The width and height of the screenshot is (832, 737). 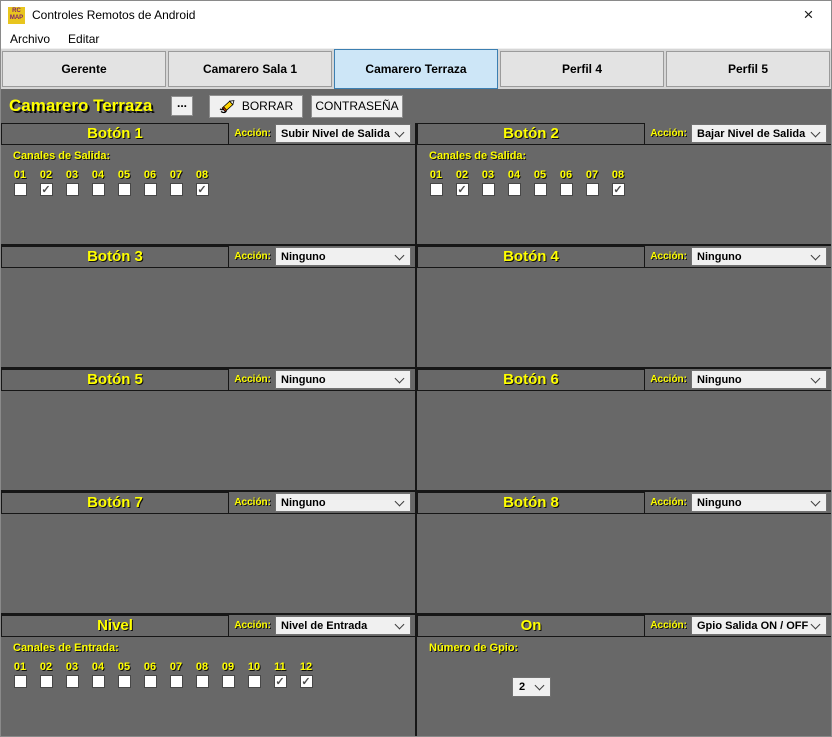 What do you see at coordinates (416, 106) in the screenshot?
I see `profile-toolbar: Camarero Terraza ... BORRAR CONTRASEÑA` at bounding box center [416, 106].